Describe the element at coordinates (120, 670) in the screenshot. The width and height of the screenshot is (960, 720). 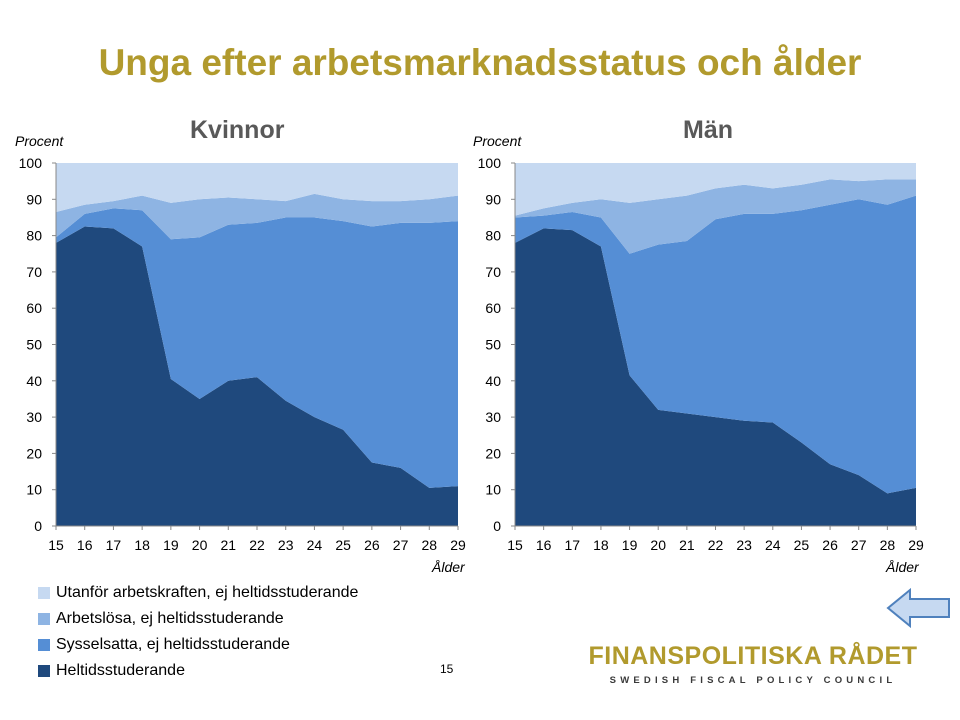
I see `legend-label-heltid: Heltidsstuderande` at that location.